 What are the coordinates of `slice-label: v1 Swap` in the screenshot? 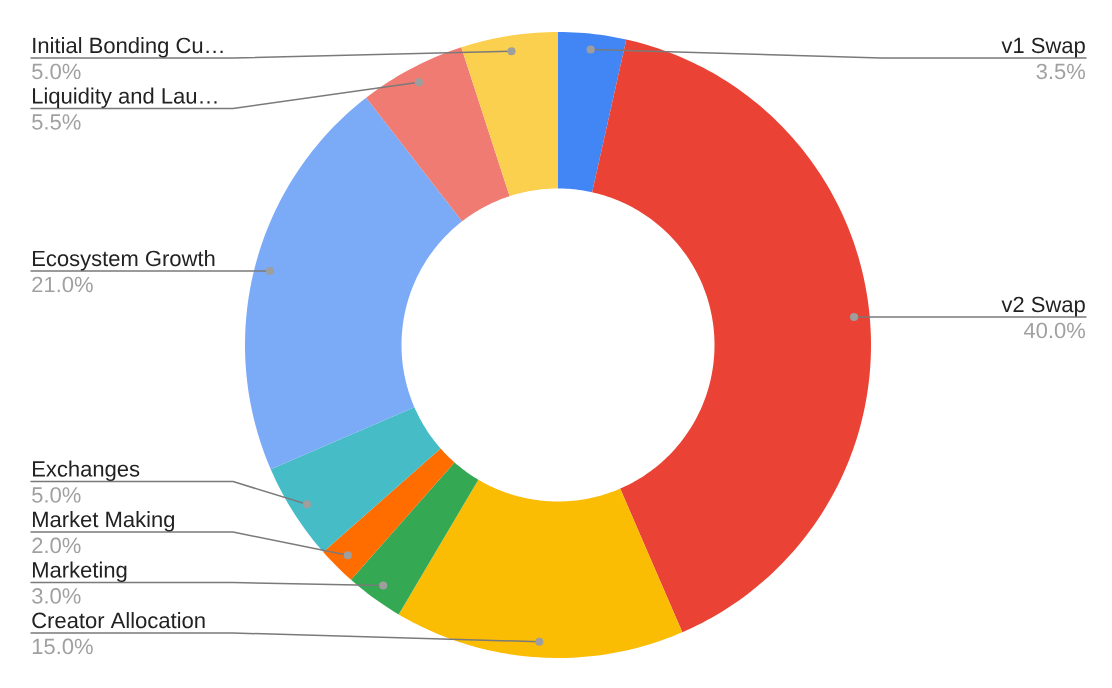 It's located at (1043, 47).